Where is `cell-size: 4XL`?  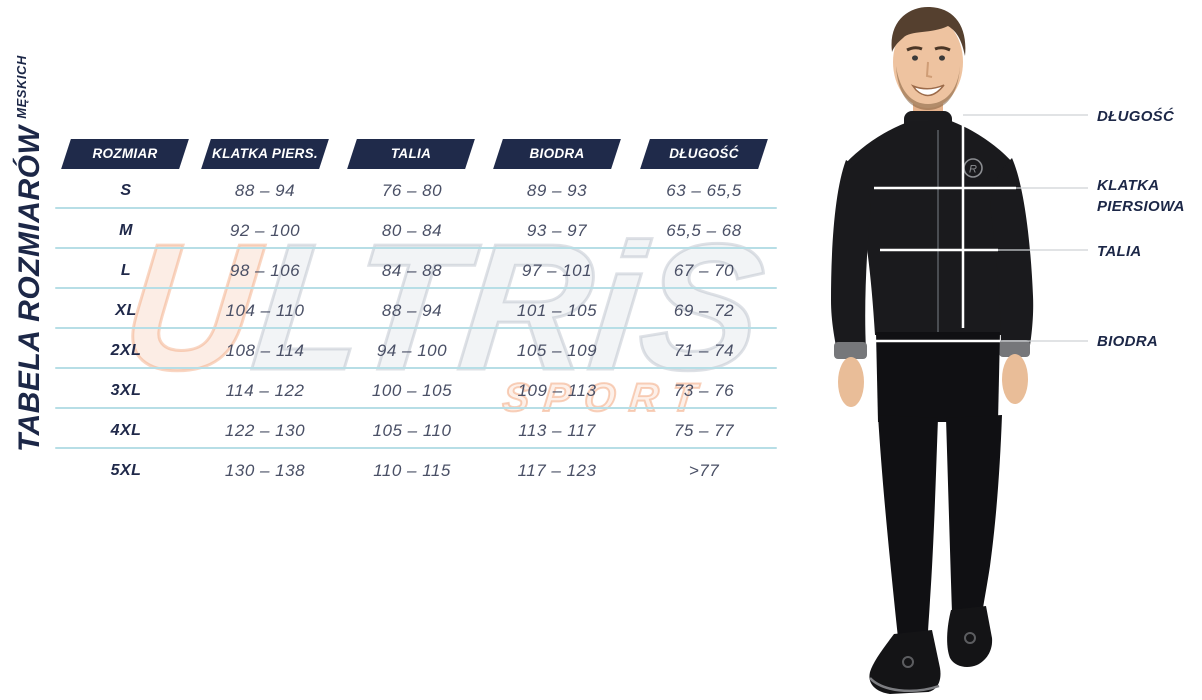
cell-size: 4XL is located at coordinates (126, 430).